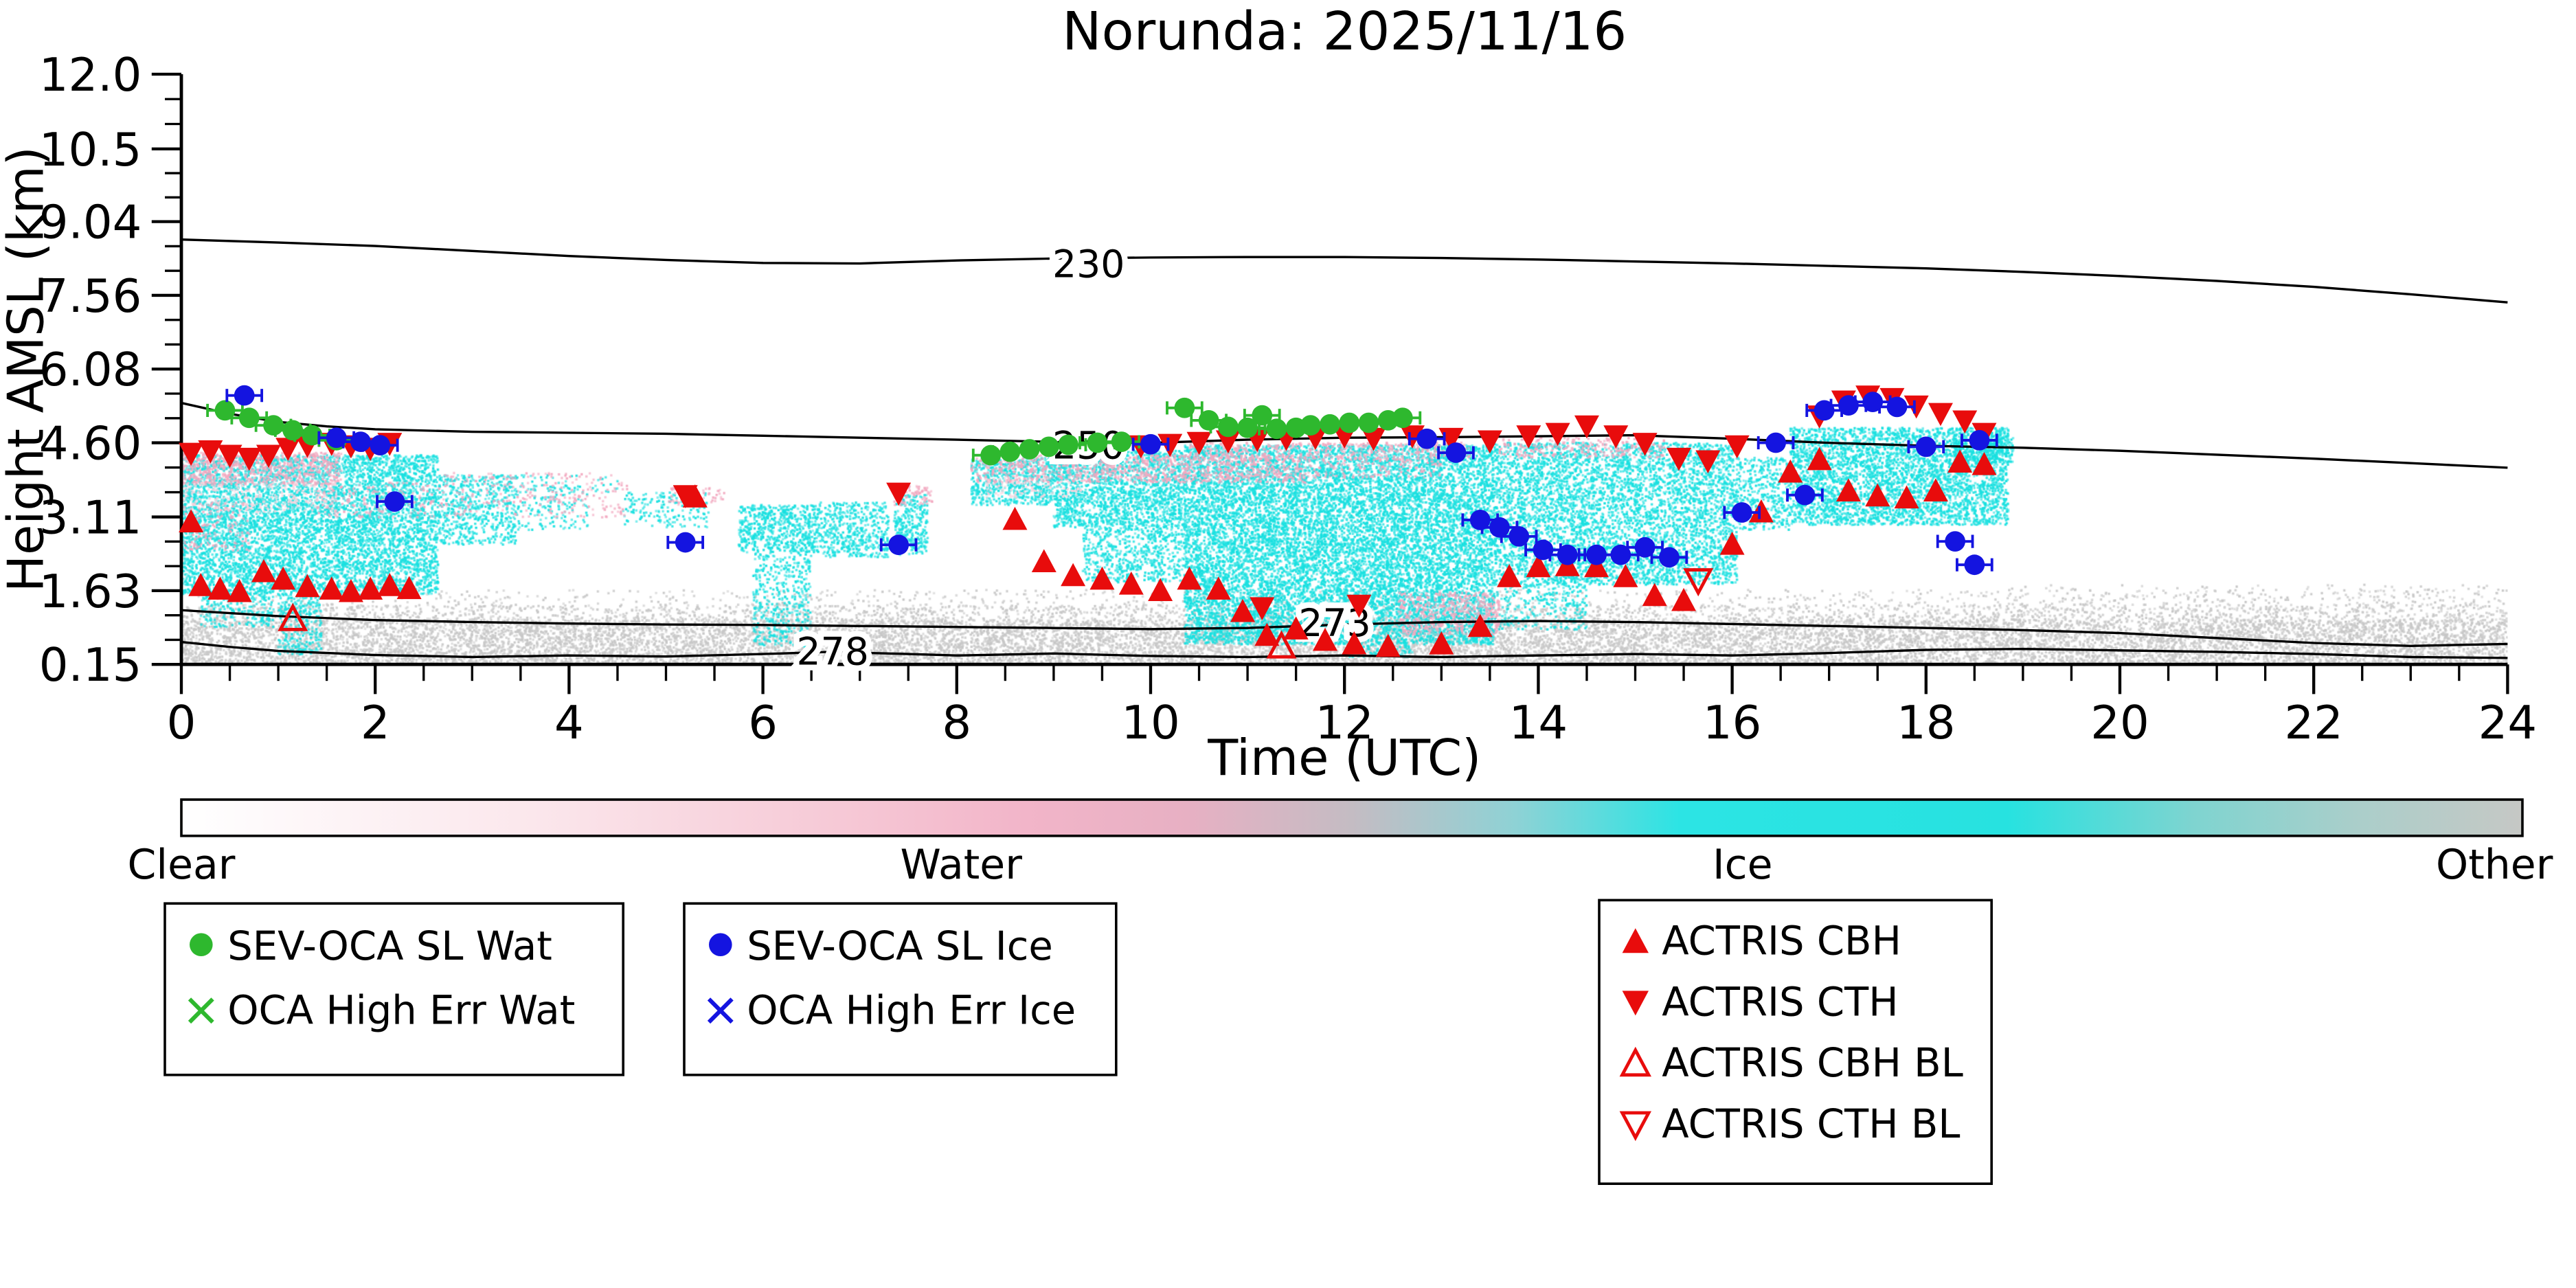 The height and width of the screenshot is (1288, 2576). Describe the element at coordinates (1340, 843) in the screenshot. I see `colorbar: Clear Water Ice Other` at that location.